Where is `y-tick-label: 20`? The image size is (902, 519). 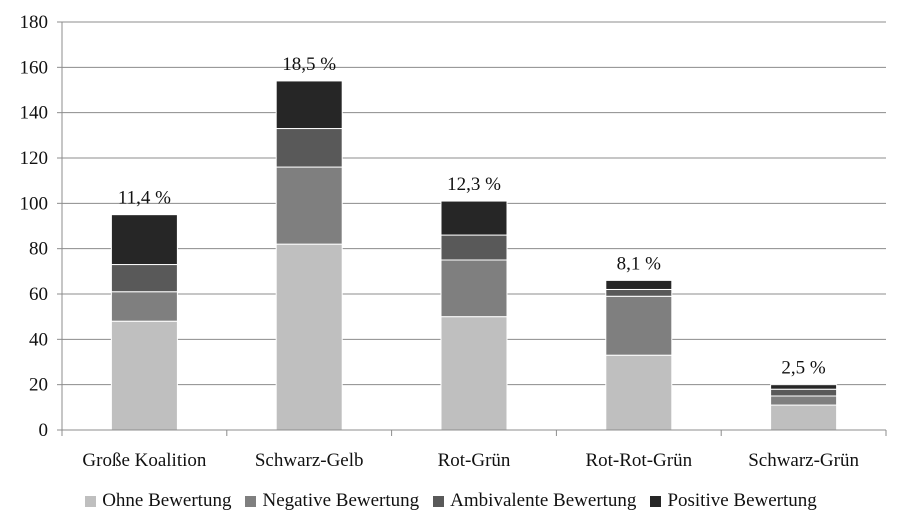 y-tick-label: 20 is located at coordinates (38, 385).